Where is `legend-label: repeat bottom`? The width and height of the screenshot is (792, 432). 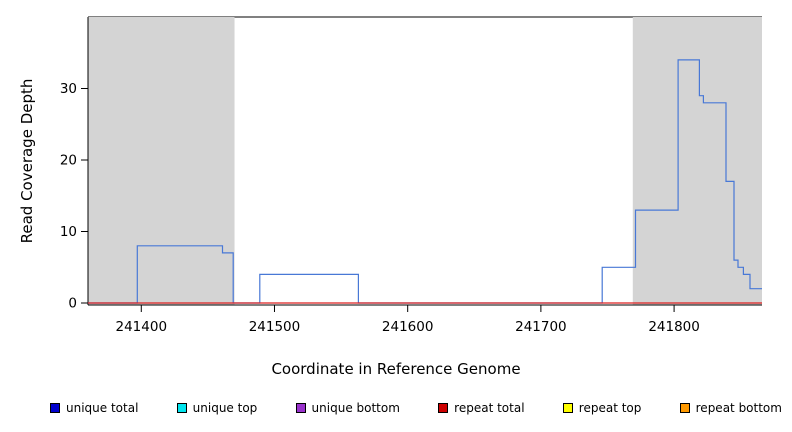
legend-label: repeat bottom is located at coordinates (738, 408).